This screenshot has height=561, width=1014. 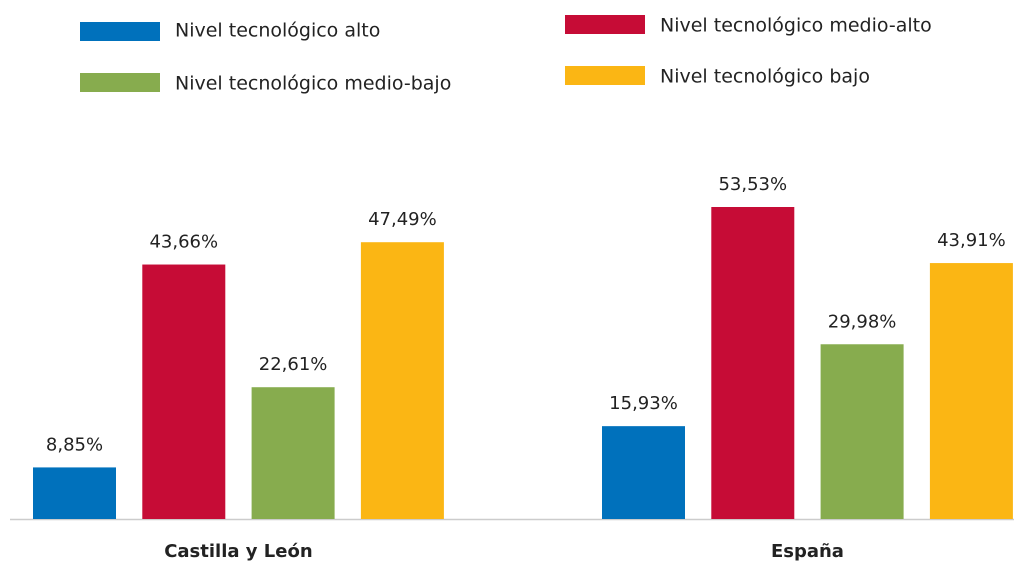 I want to click on data-label: 29,98%, so click(x=862, y=321).